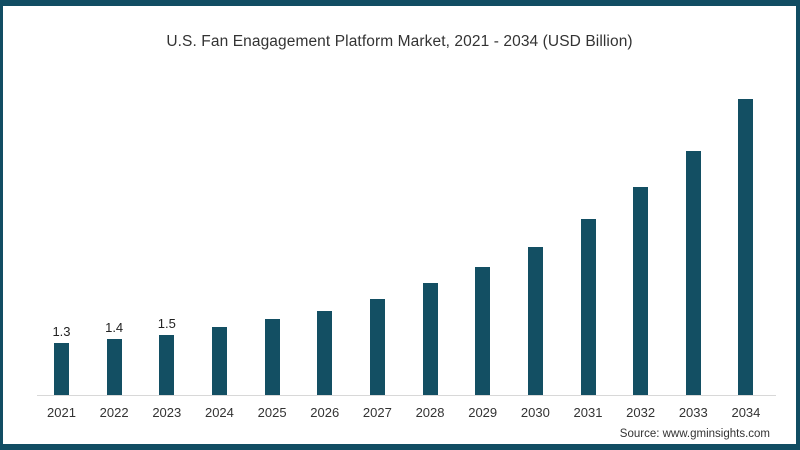 This screenshot has height=450, width=800. What do you see at coordinates (114, 327) in the screenshot?
I see `bar-value-label-2022: 1.4` at bounding box center [114, 327].